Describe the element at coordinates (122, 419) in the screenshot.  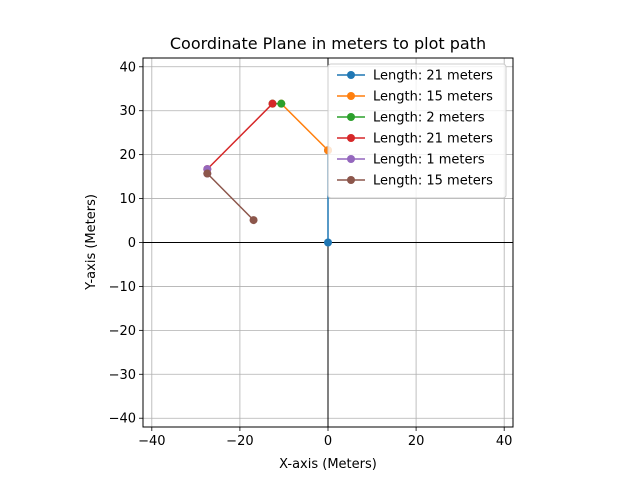
I see `y-tick-label: −40` at that location.